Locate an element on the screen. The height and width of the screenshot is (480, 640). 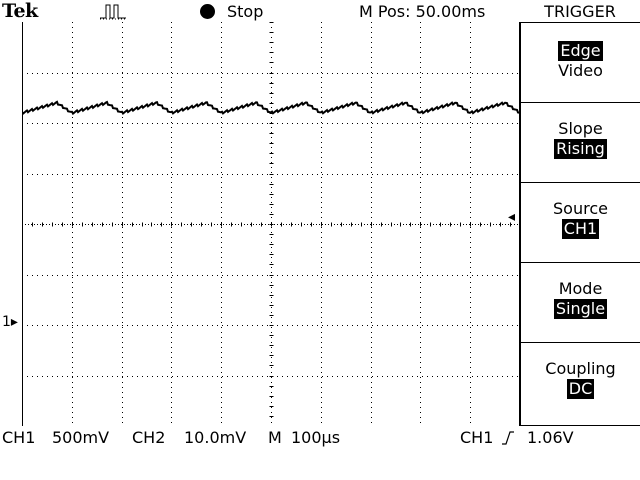
slope-button: Slope Rising is located at coordinates (580, 142).